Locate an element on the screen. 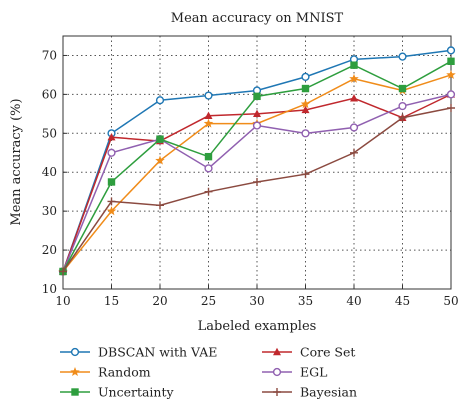 The image size is (474, 417). legend-item-dbscan-with-vae: DBSCAN with VAE is located at coordinates (138, 352).